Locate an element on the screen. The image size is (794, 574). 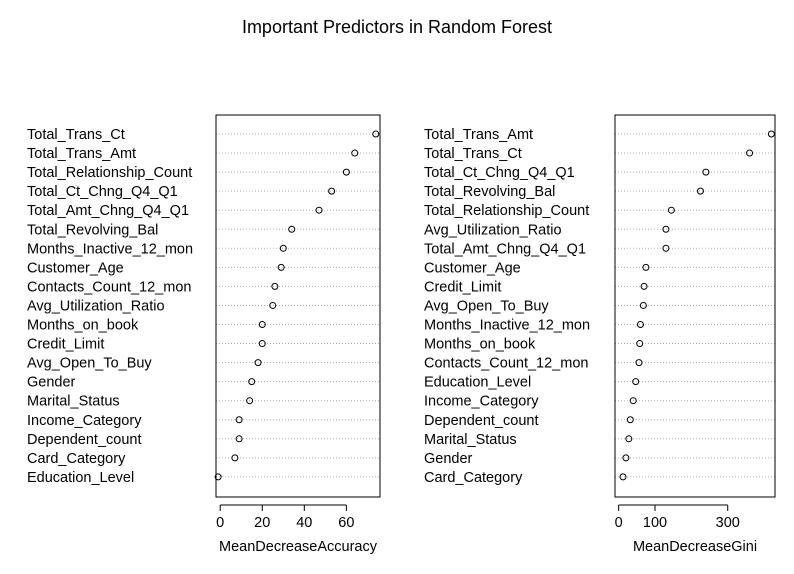
x-tick-label: 100 is located at coordinates (655, 523).